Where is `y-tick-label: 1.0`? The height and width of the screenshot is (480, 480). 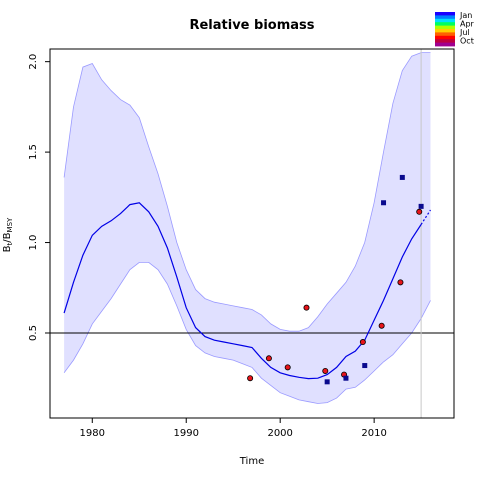 y-tick-label: 1.0 is located at coordinates (33, 243).